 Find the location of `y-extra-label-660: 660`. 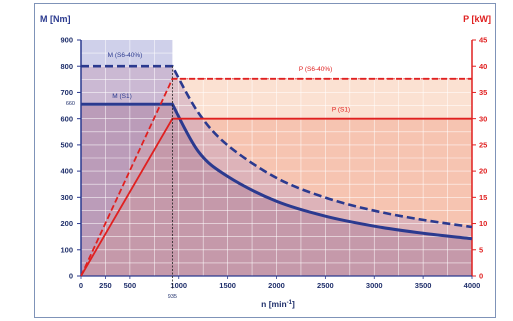

y-extra-label-660: 660 is located at coordinates (70, 104).